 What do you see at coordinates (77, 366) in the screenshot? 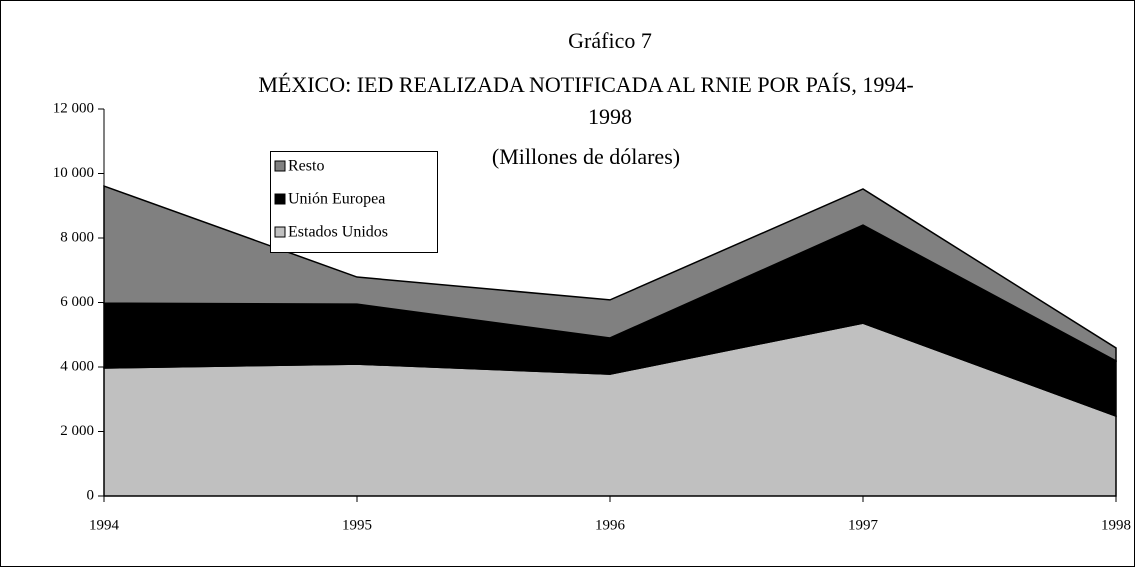
I see `y-tick-label: 4 000` at bounding box center [77, 366].